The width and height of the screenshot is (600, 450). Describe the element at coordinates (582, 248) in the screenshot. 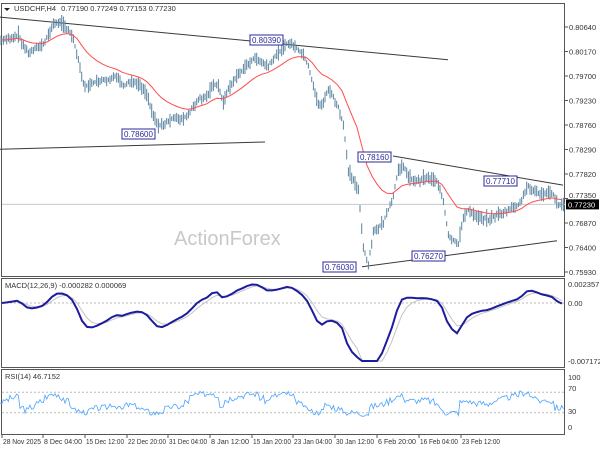

I see `price-tick-label: 0.76400` at that location.